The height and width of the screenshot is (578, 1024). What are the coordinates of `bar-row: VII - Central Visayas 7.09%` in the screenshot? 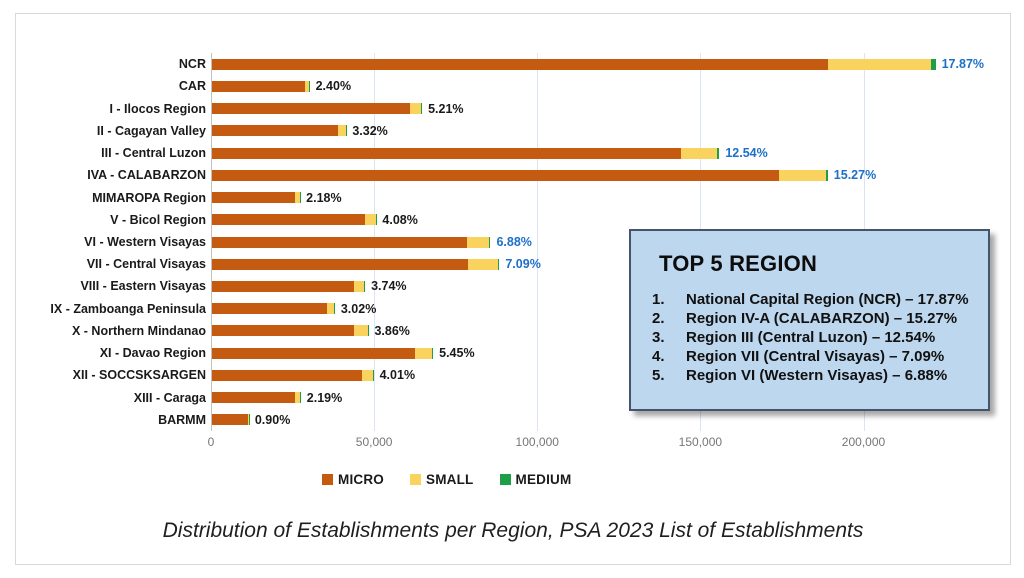 It's located at (513, 264).